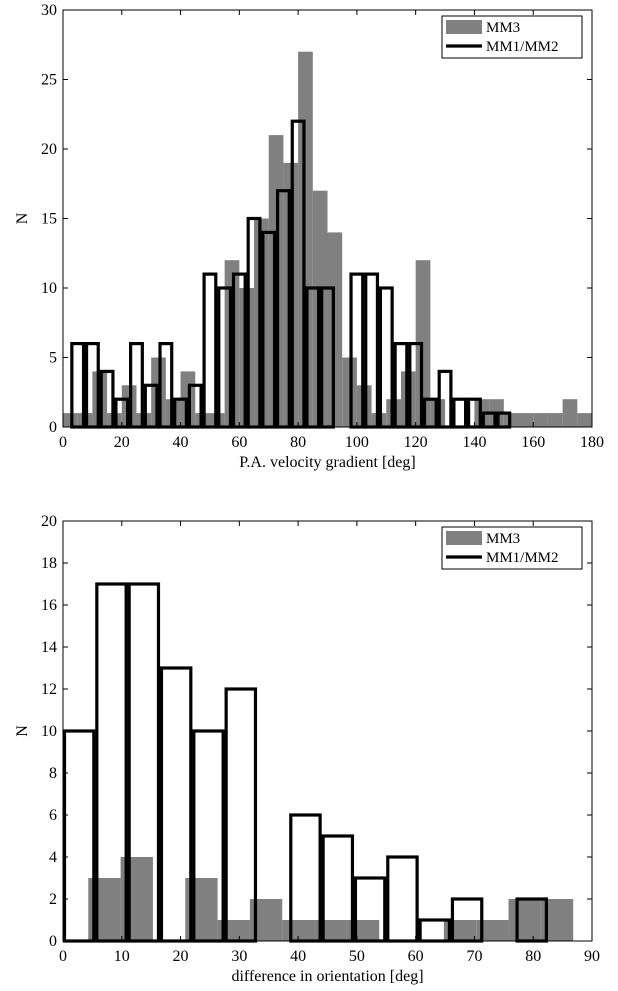 The image size is (618, 991). What do you see at coordinates (474, 442) in the screenshot?
I see `x-tick-label: 140` at bounding box center [474, 442].